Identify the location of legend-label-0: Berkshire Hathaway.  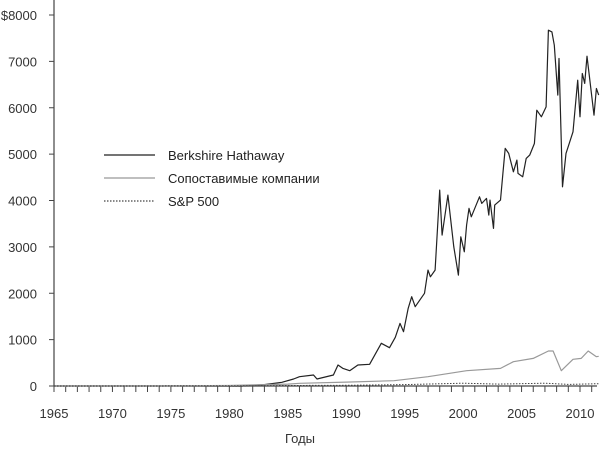
(226, 155).